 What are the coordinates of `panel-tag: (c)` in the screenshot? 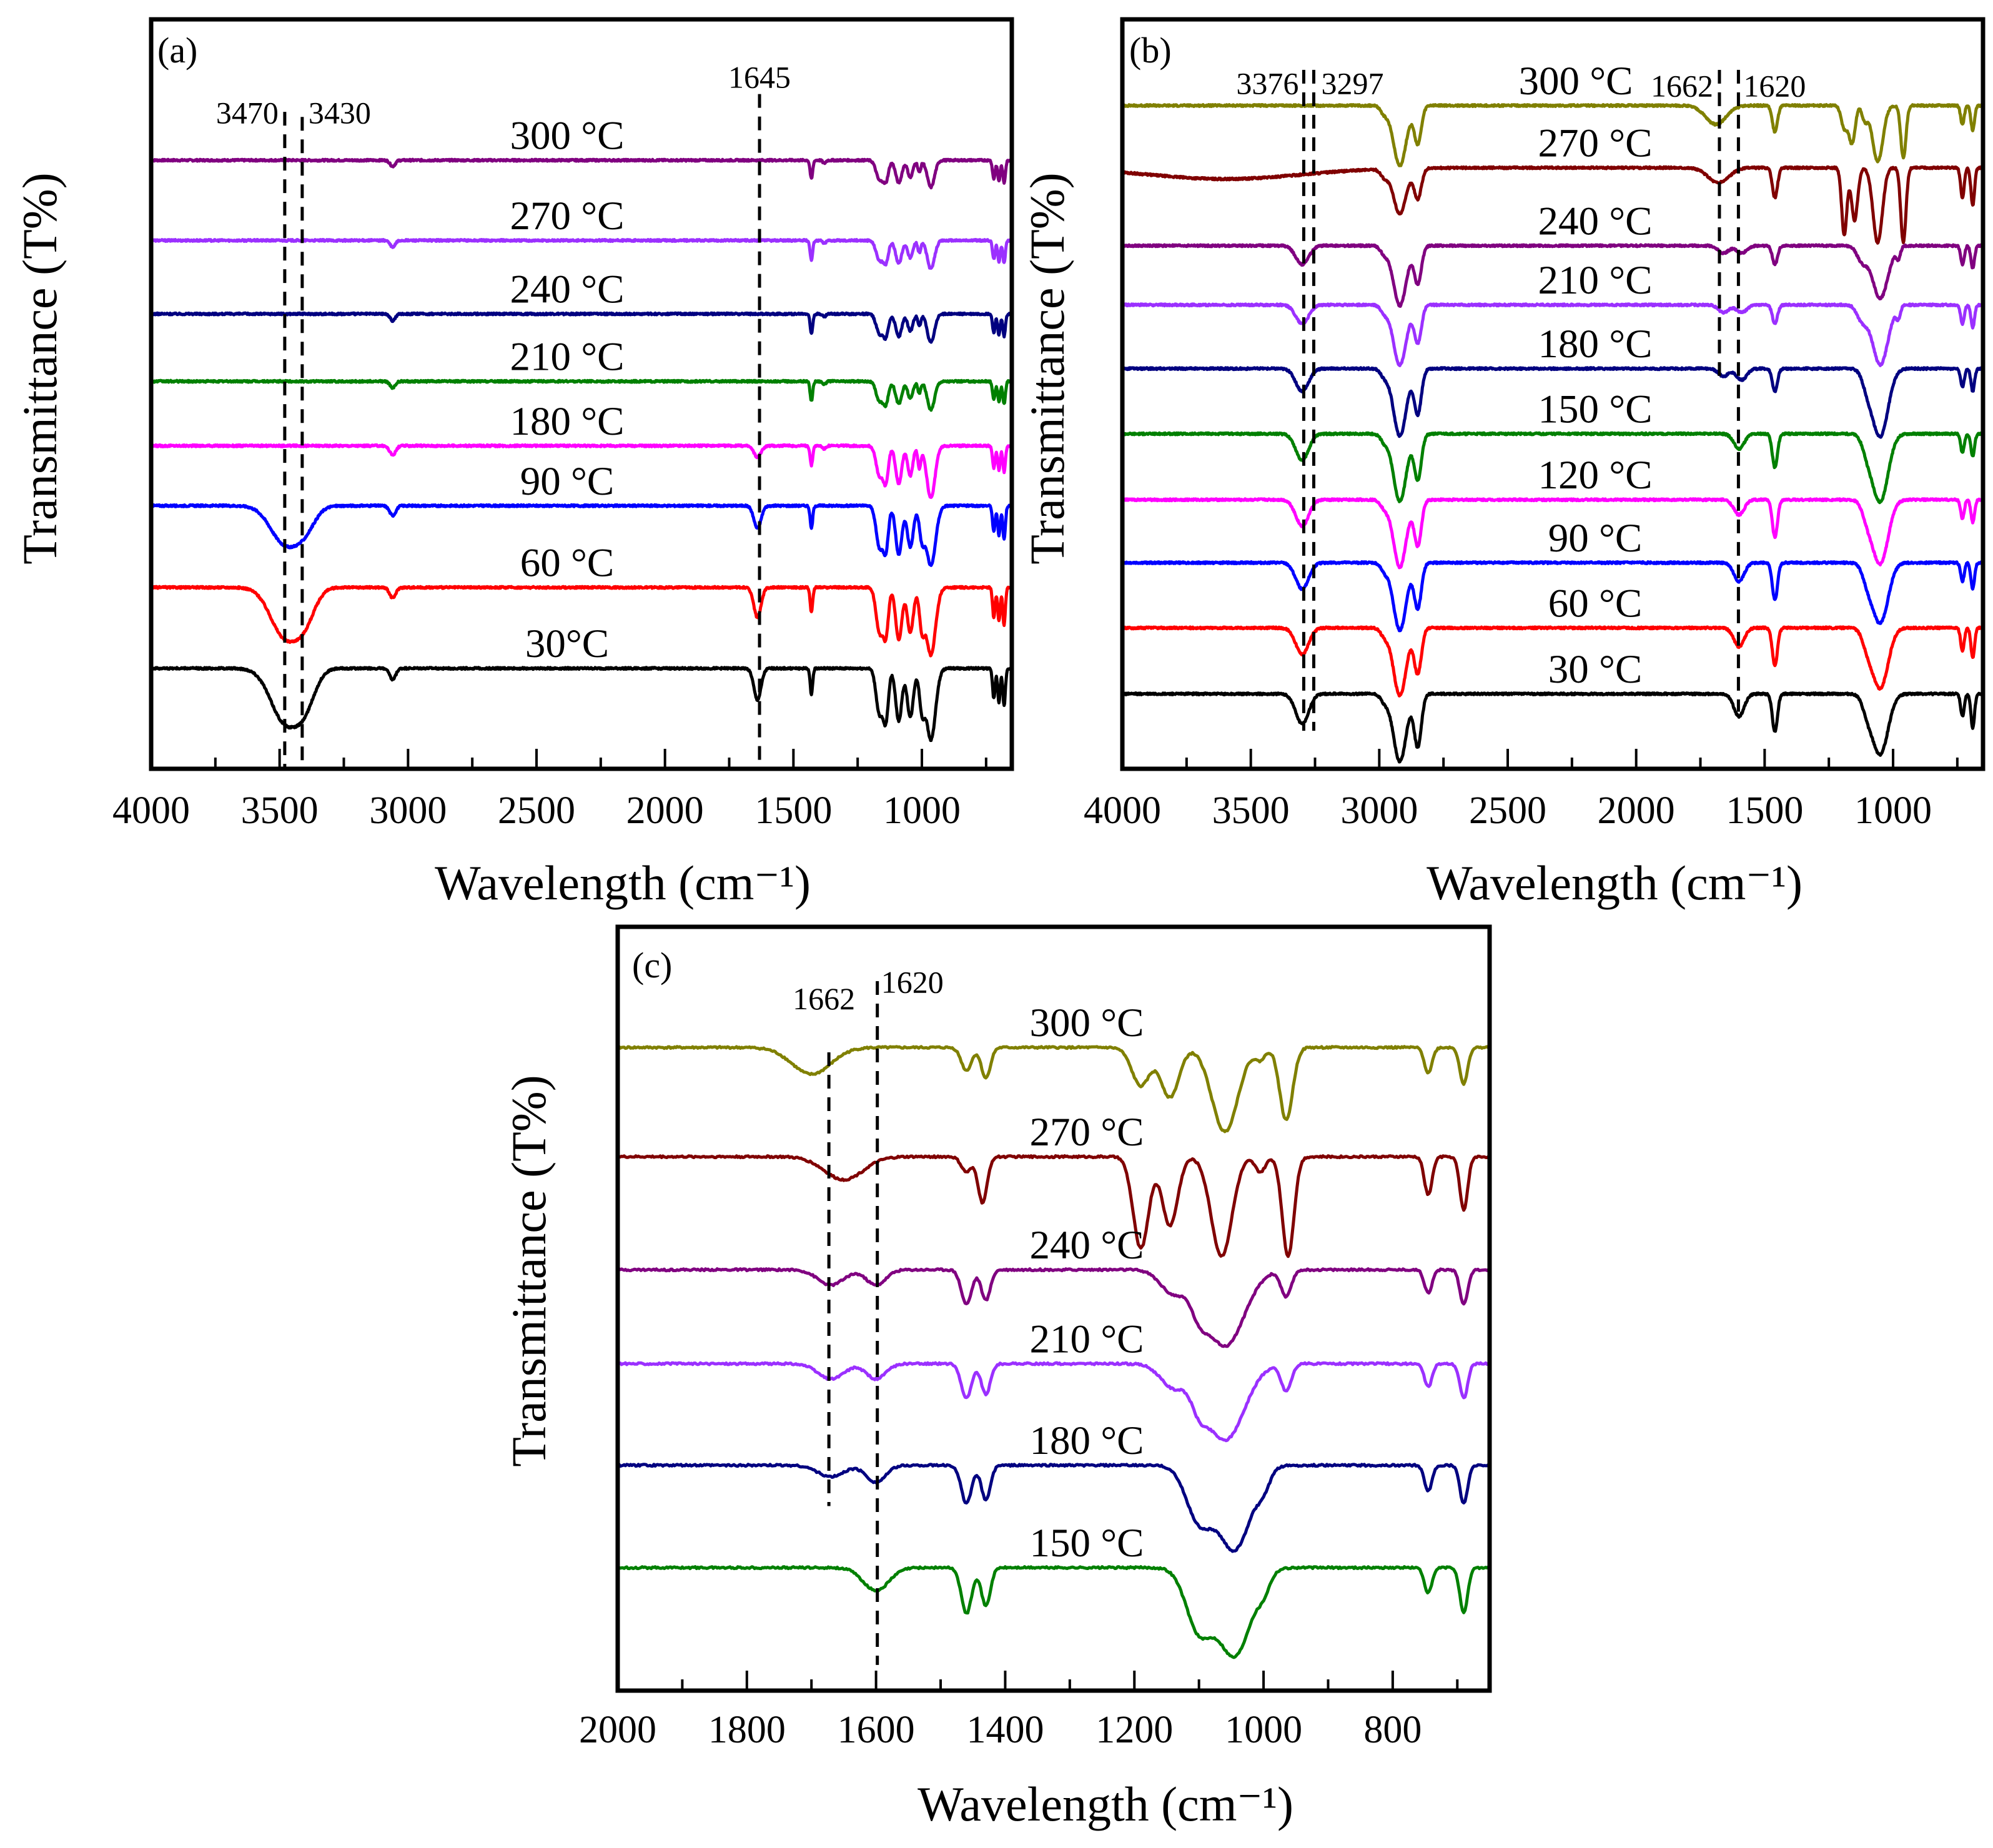 It's located at (652, 965).